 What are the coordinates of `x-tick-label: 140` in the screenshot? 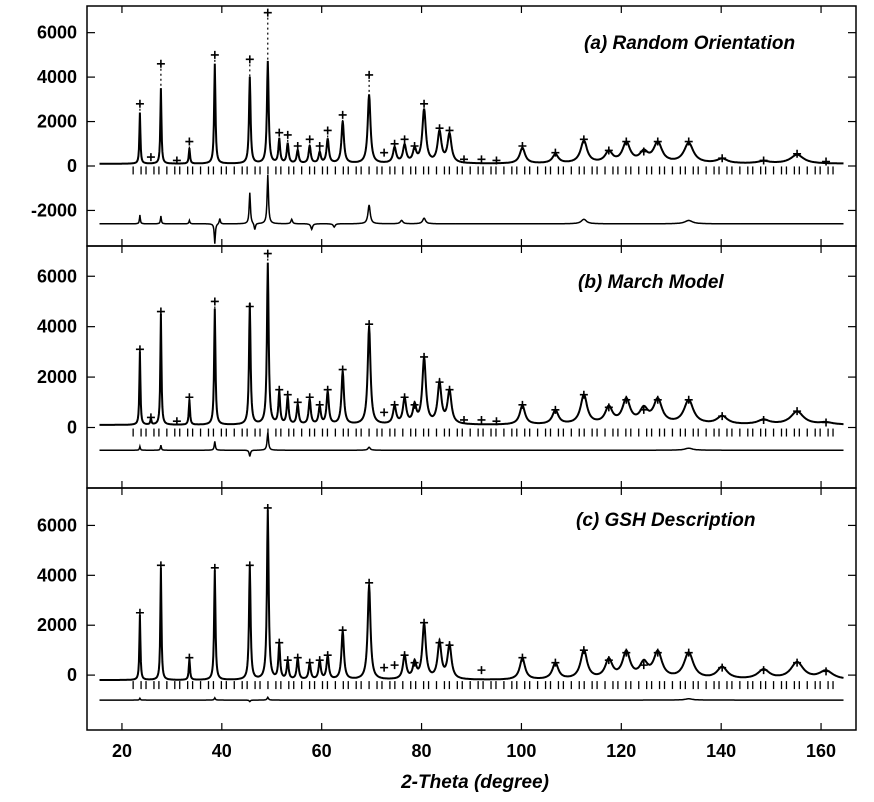 It's located at (721, 751).